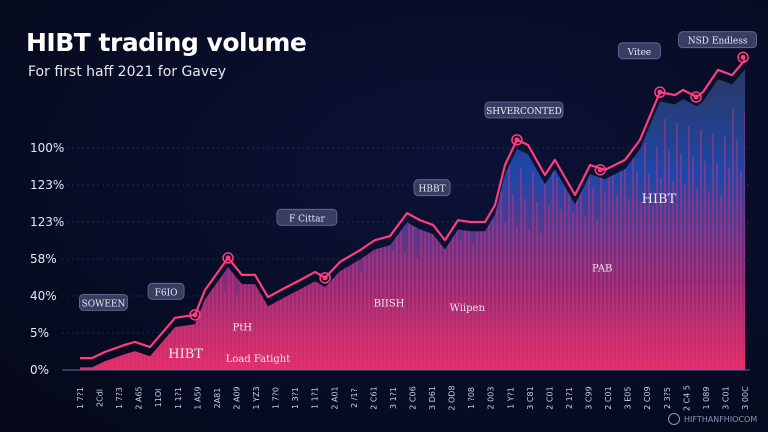  I want to click on x-tick-label: 2 A65, so click(139, 397).